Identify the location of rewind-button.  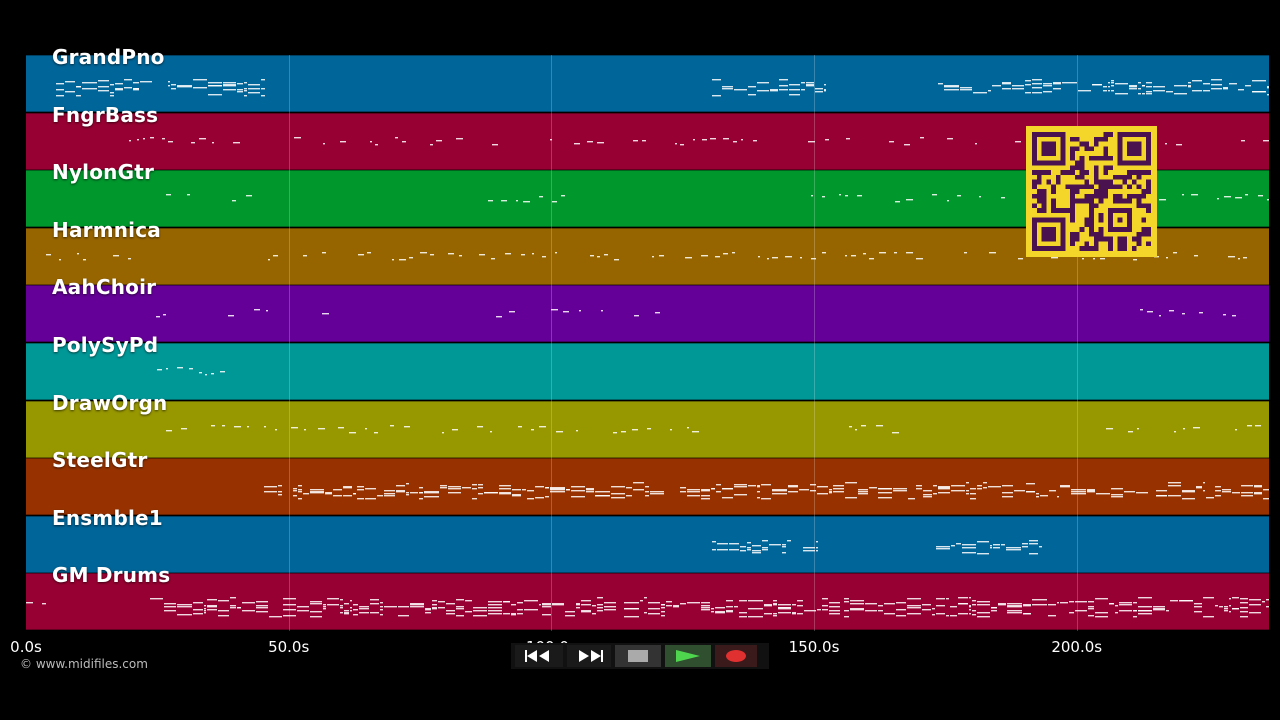
(539, 656).